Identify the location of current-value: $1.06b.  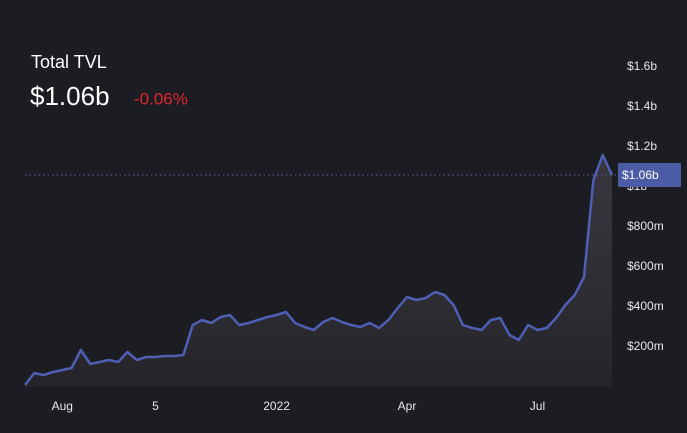
(70, 96).